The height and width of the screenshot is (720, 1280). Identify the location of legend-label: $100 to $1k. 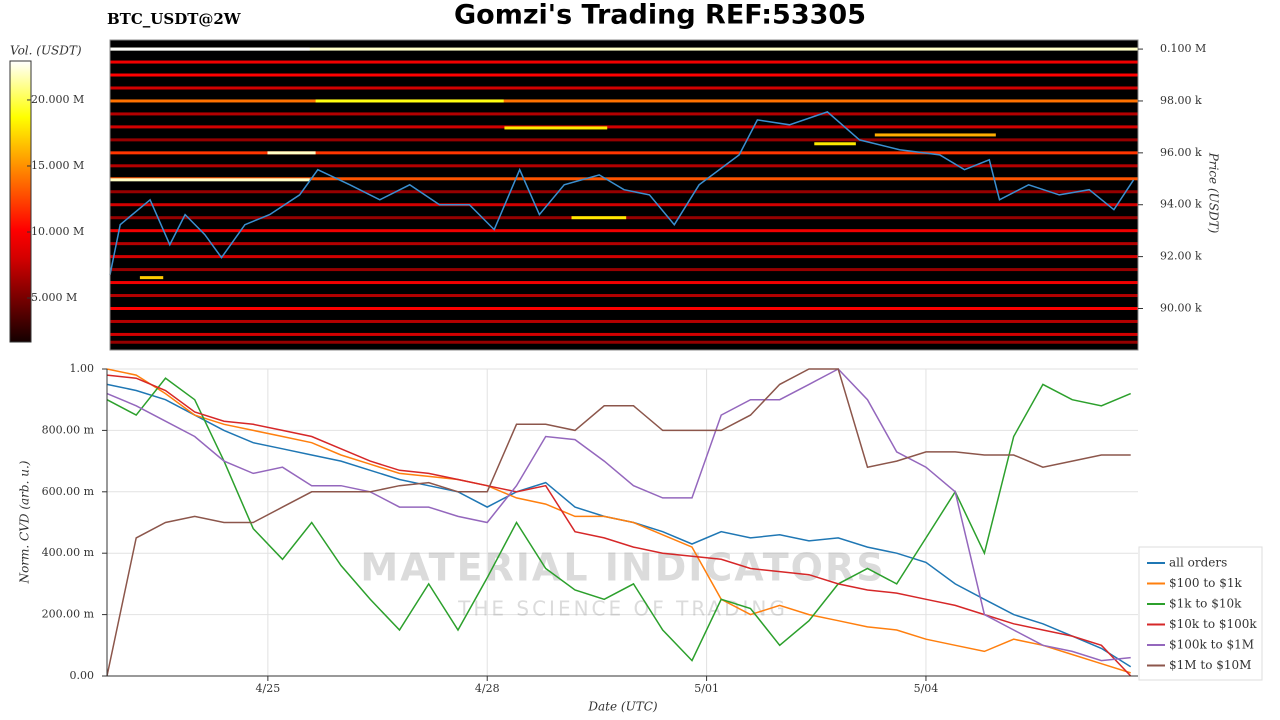
(1205, 583).